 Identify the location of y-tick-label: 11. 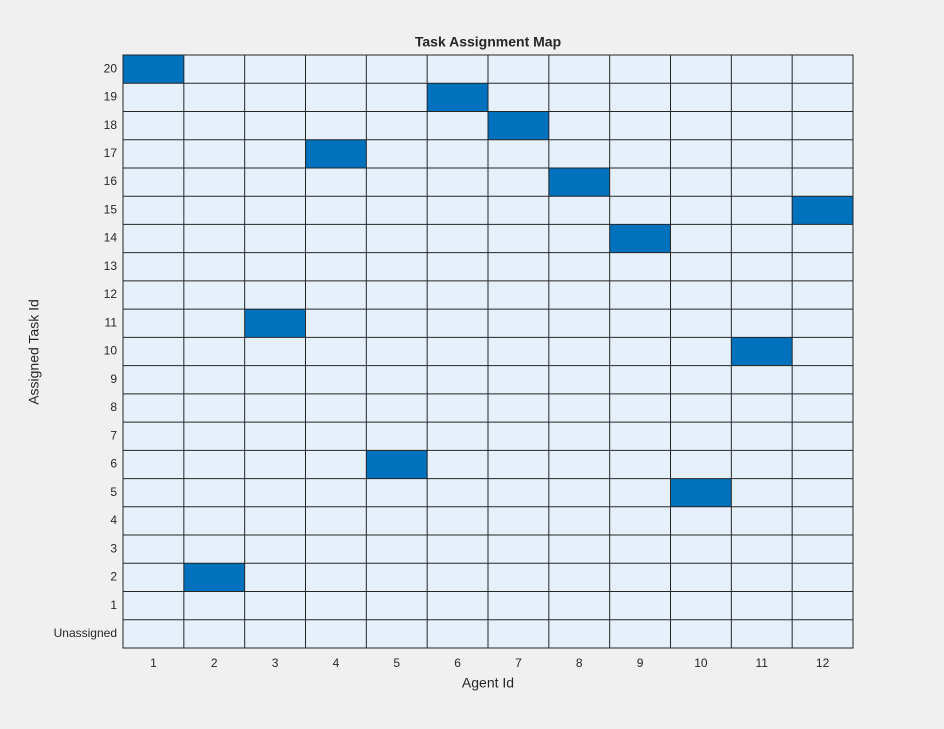
(111, 322).